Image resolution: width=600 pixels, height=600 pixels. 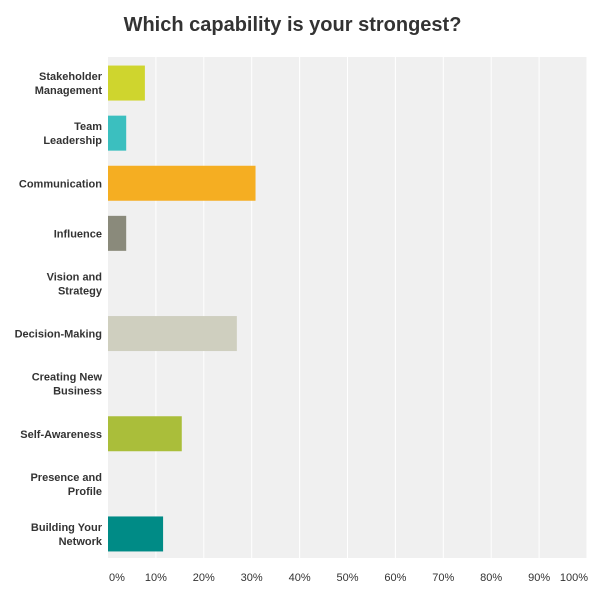 I want to click on x-tick-label: 10%, so click(x=156, y=578).